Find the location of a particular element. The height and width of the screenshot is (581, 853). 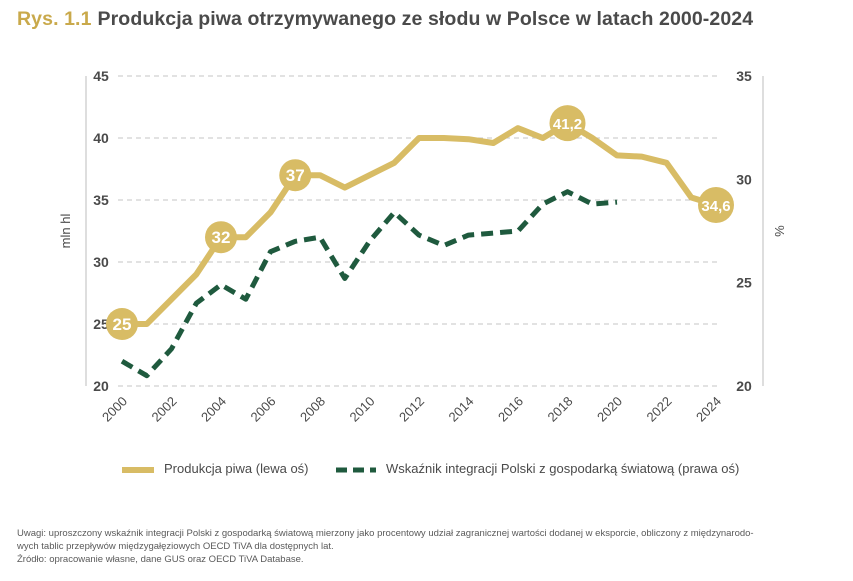

x-tick-label: 2008 is located at coordinates (312, 409).